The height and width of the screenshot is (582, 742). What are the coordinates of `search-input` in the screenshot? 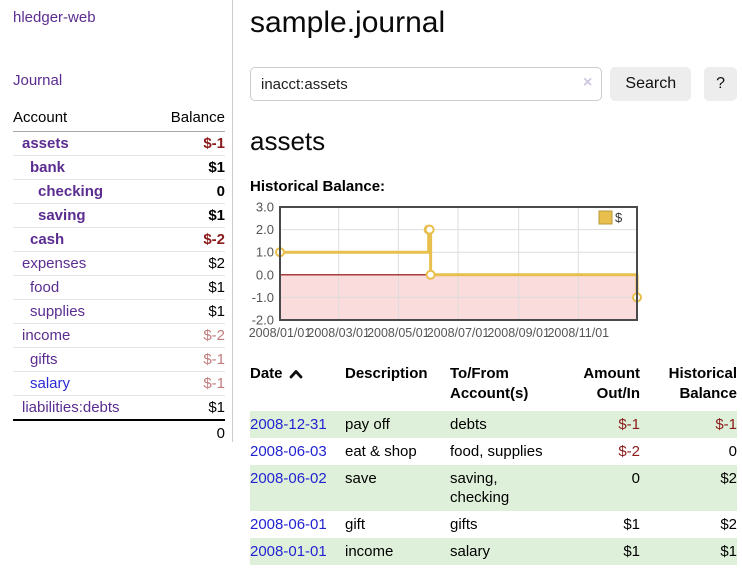 It's located at (426, 84).